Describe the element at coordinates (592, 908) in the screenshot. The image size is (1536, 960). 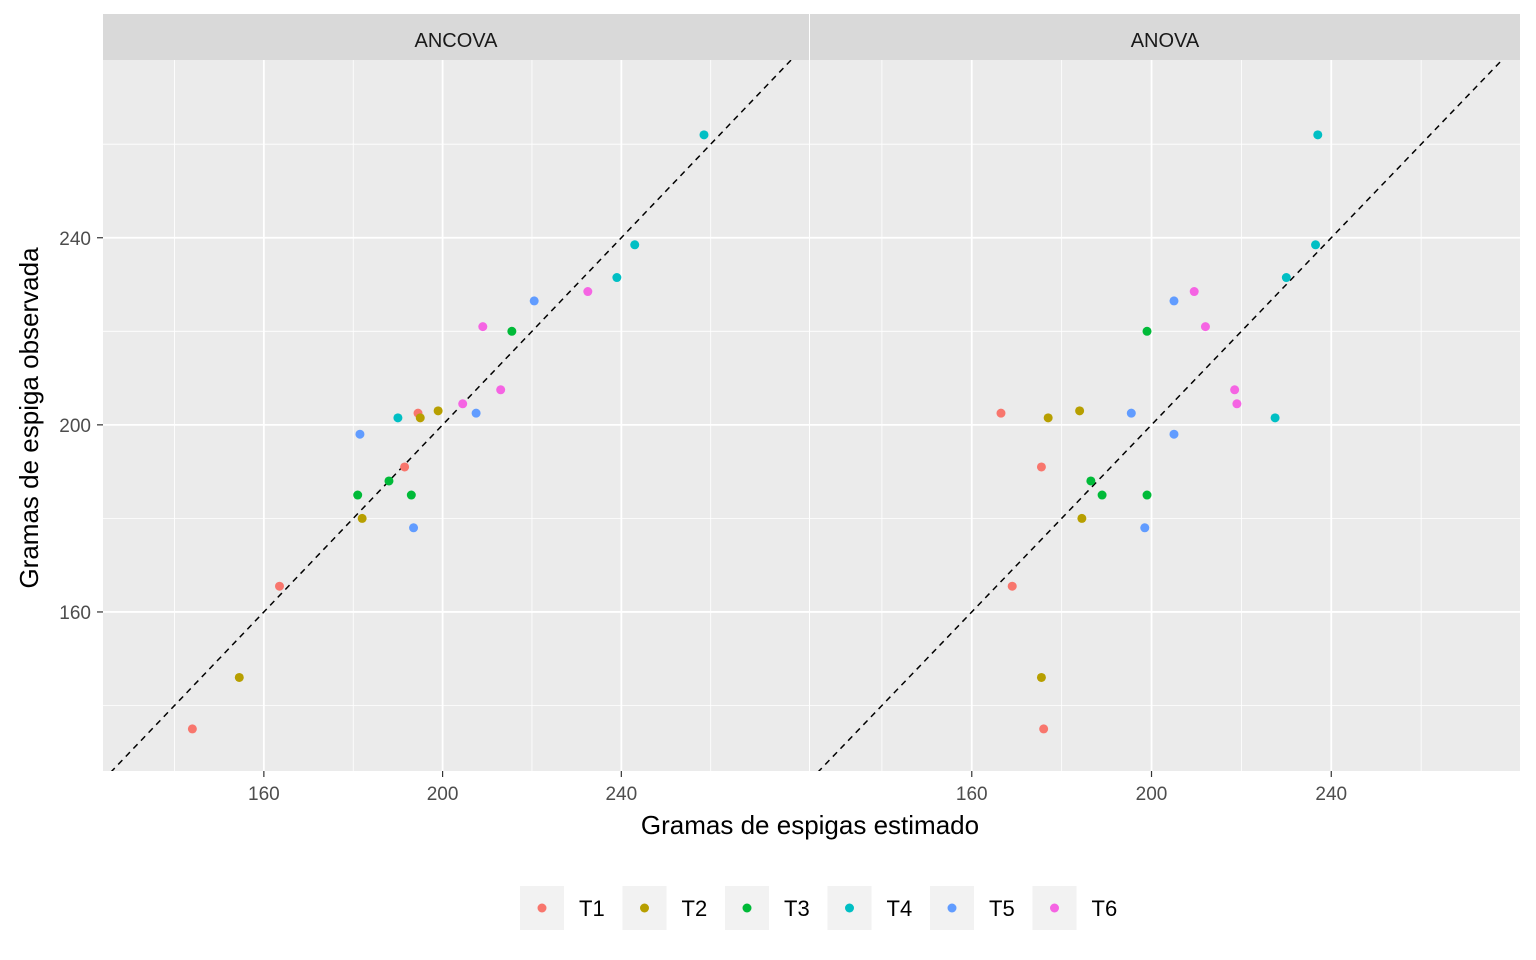
I see `legend-label: T1` at that location.